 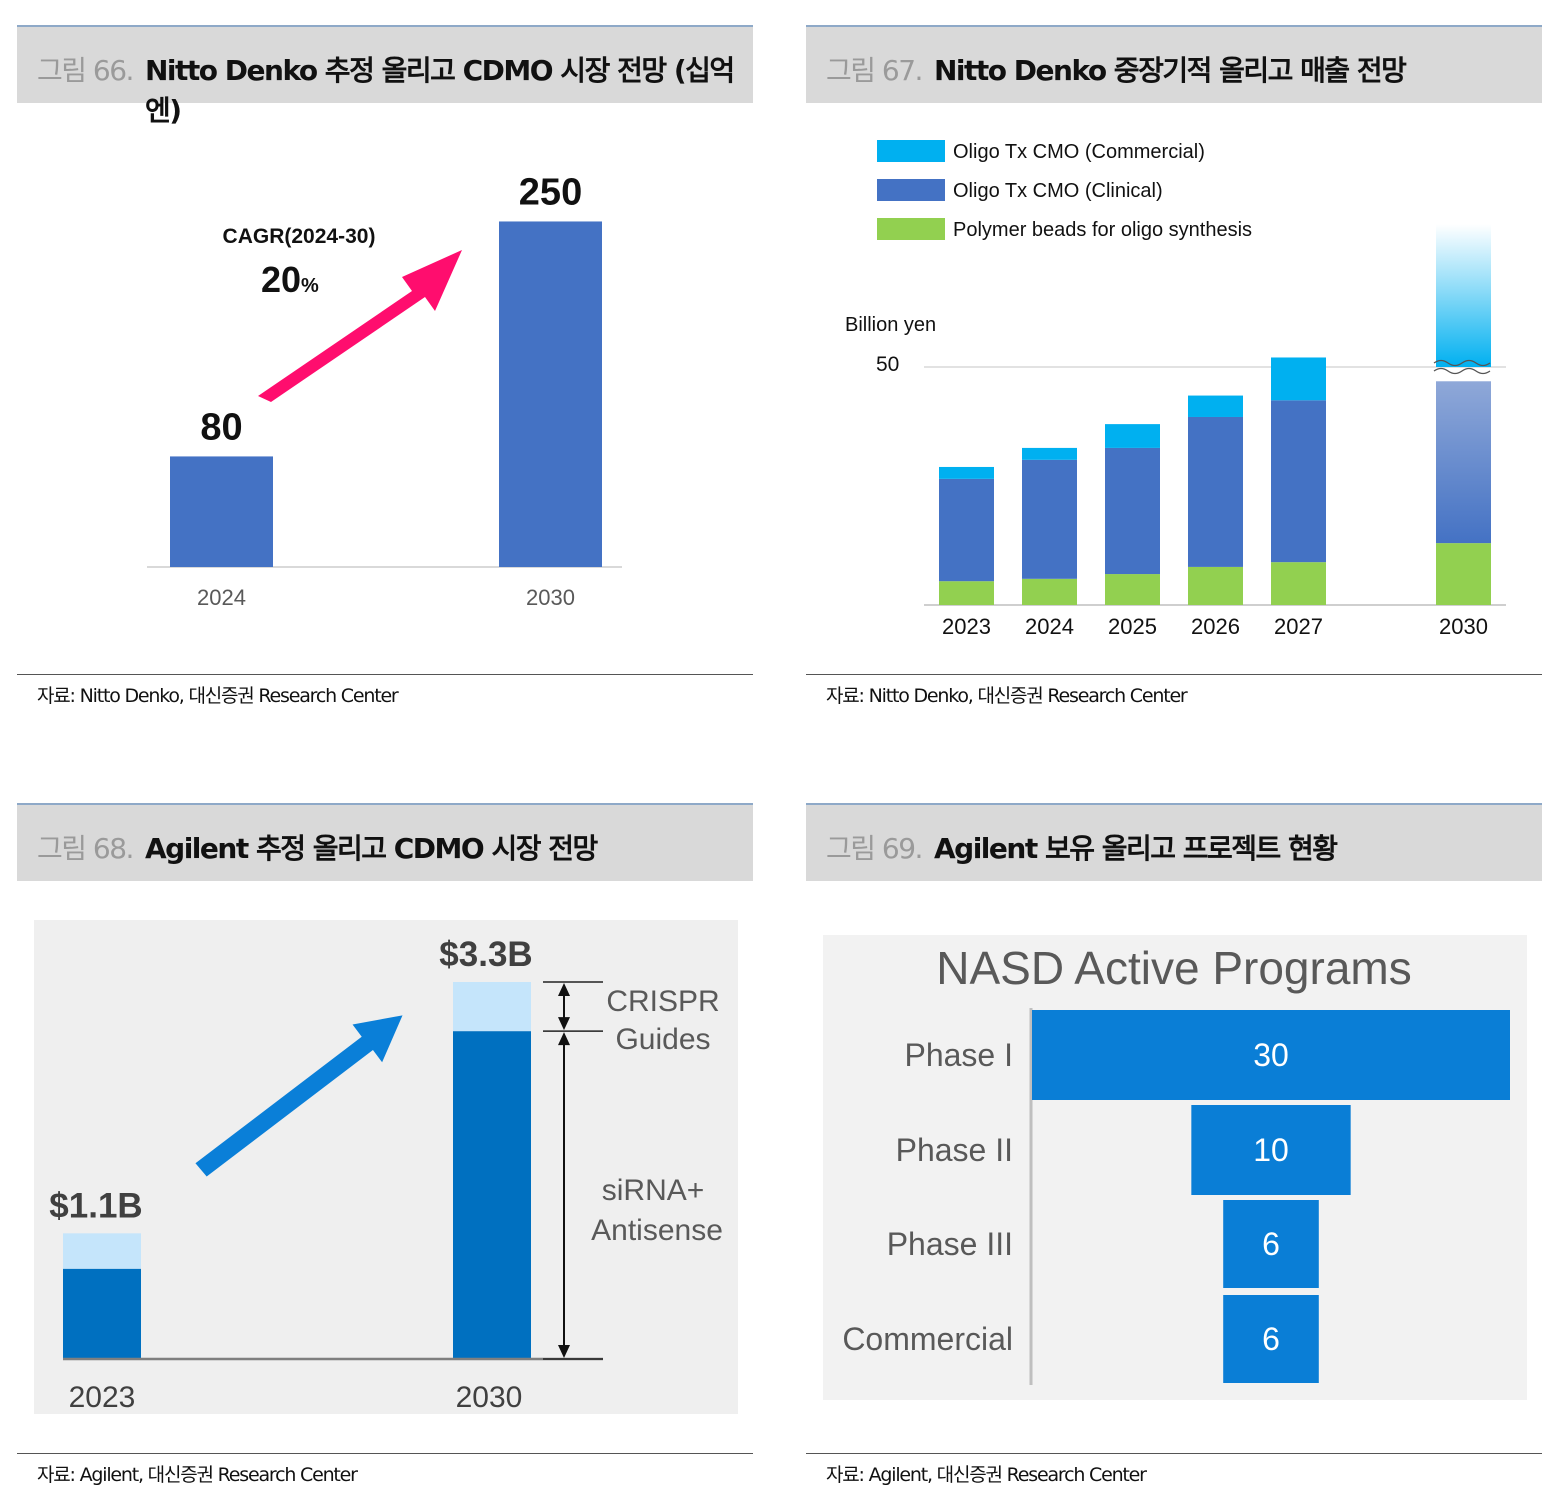 I want to click on figure-number: 그림 69., so click(x=874, y=848).